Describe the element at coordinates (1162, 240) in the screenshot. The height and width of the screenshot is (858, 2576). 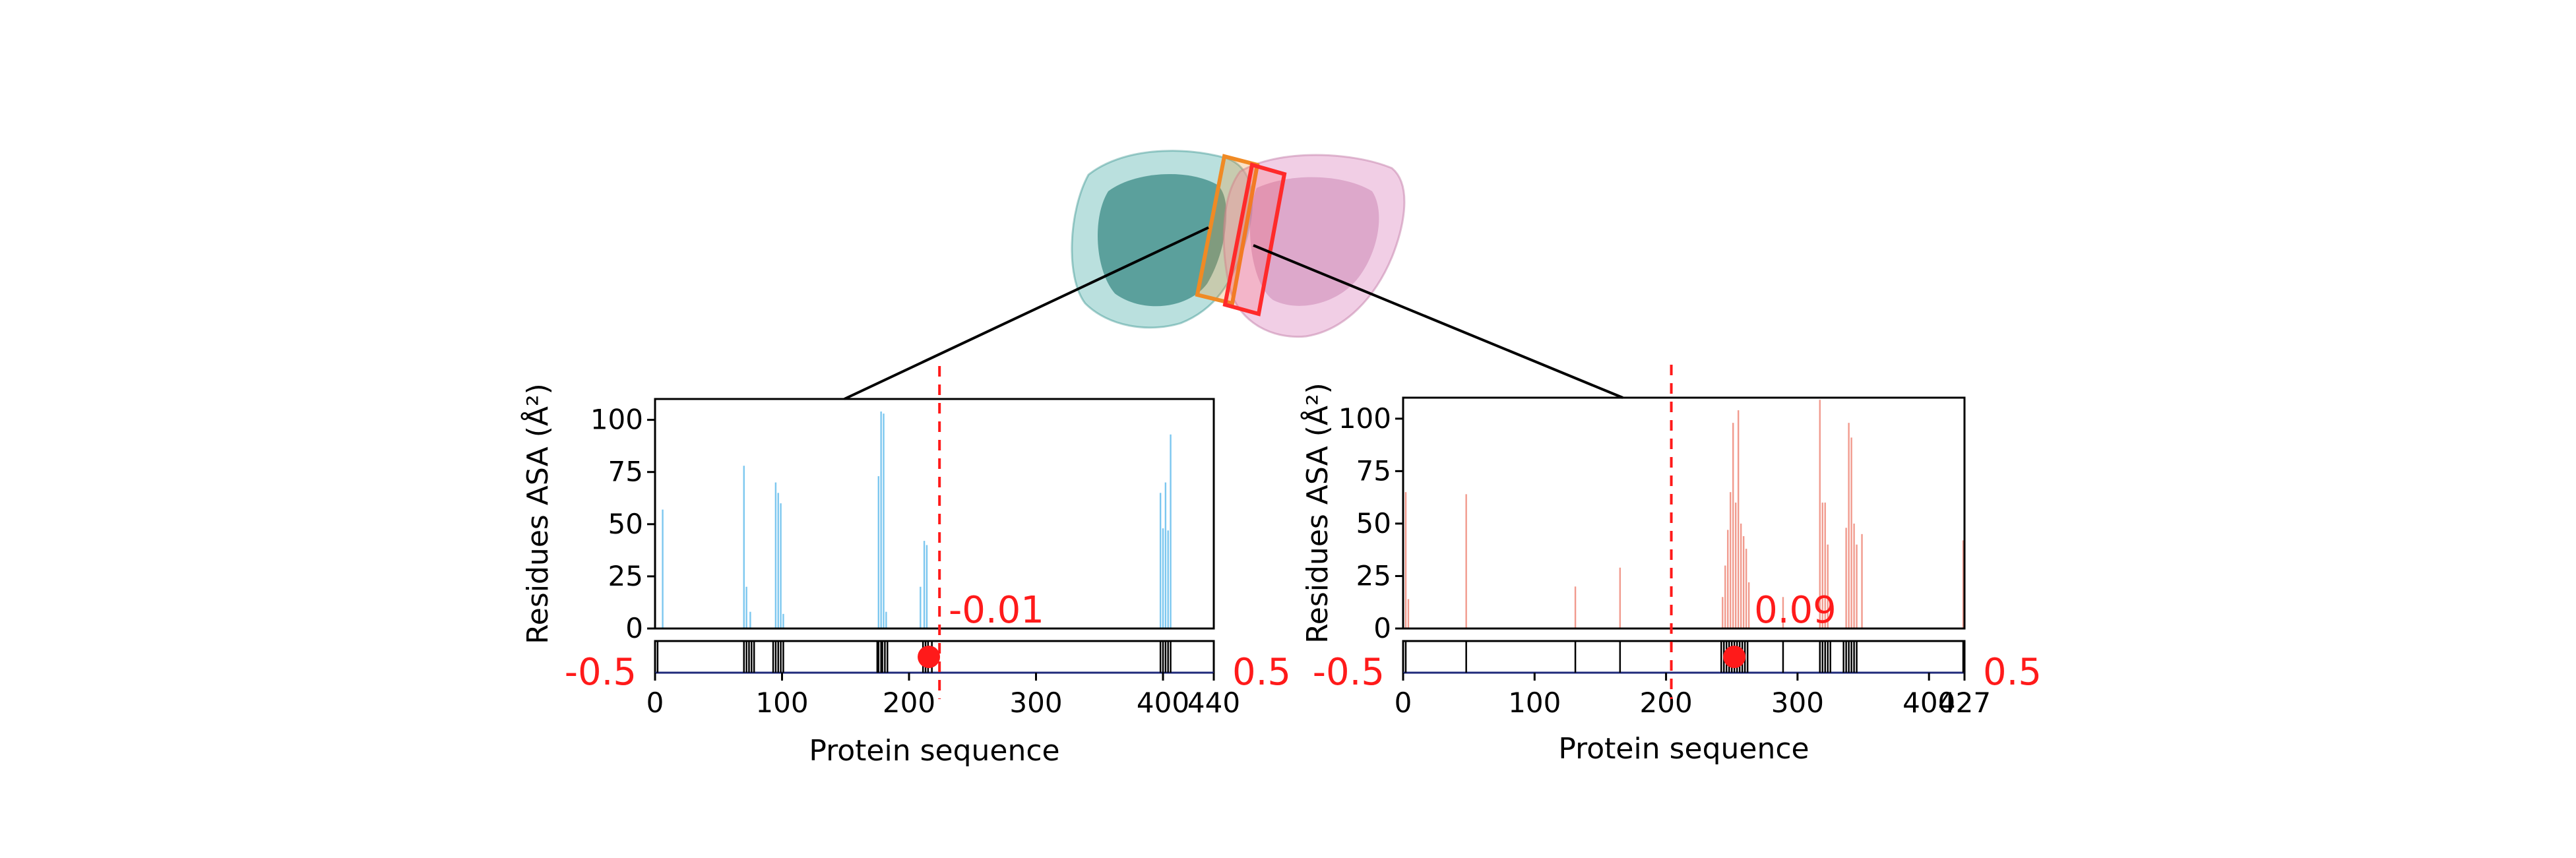
I see `protein-left-core` at that location.